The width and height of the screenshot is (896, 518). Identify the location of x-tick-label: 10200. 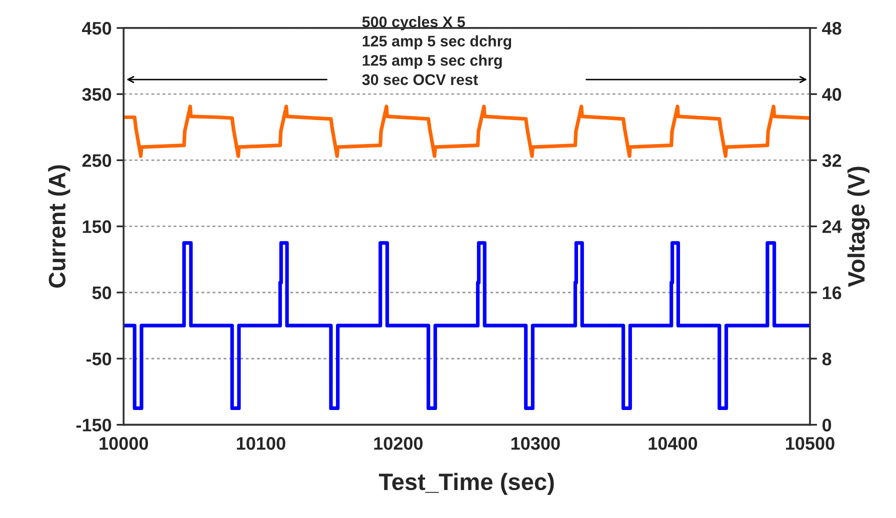
(398, 443).